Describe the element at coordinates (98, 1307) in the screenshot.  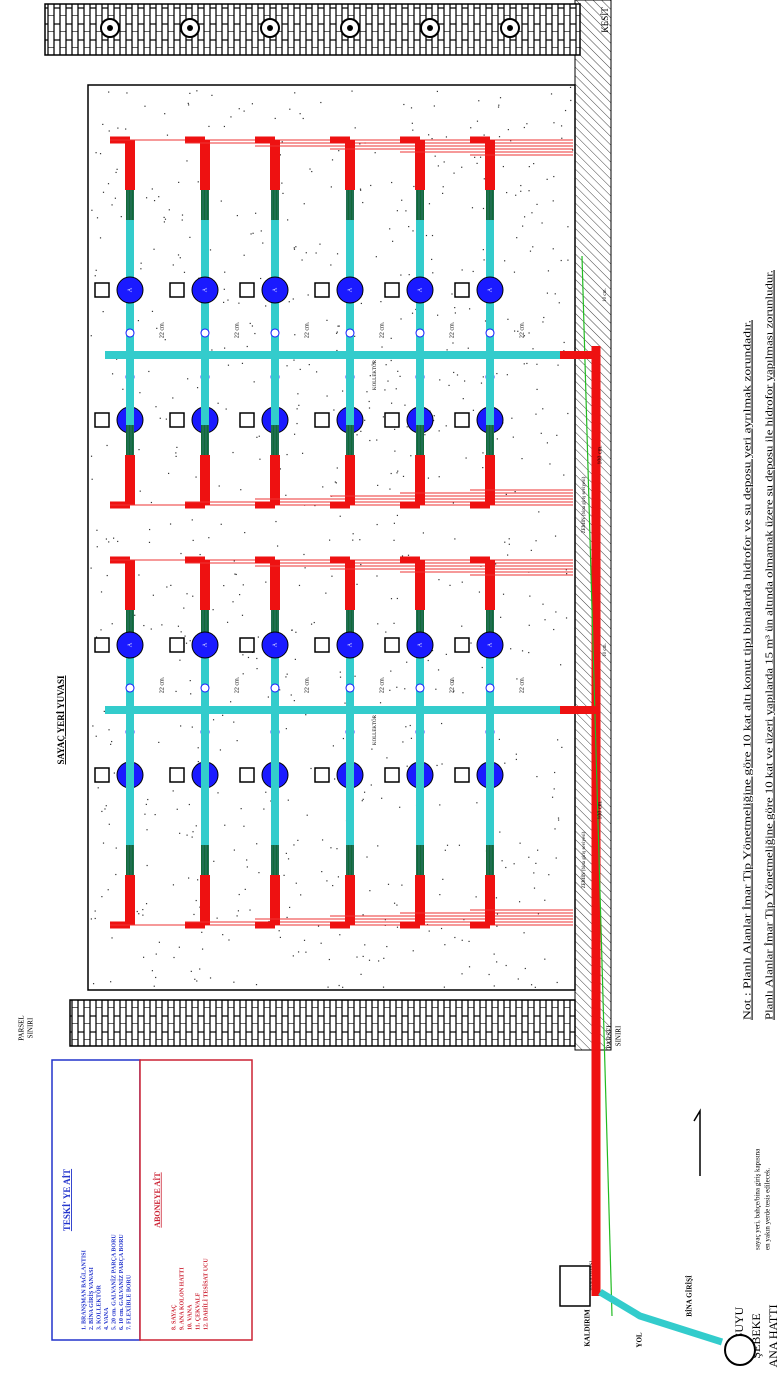
I see `legend-item: 3. KOLLEKTÖR` at that location.